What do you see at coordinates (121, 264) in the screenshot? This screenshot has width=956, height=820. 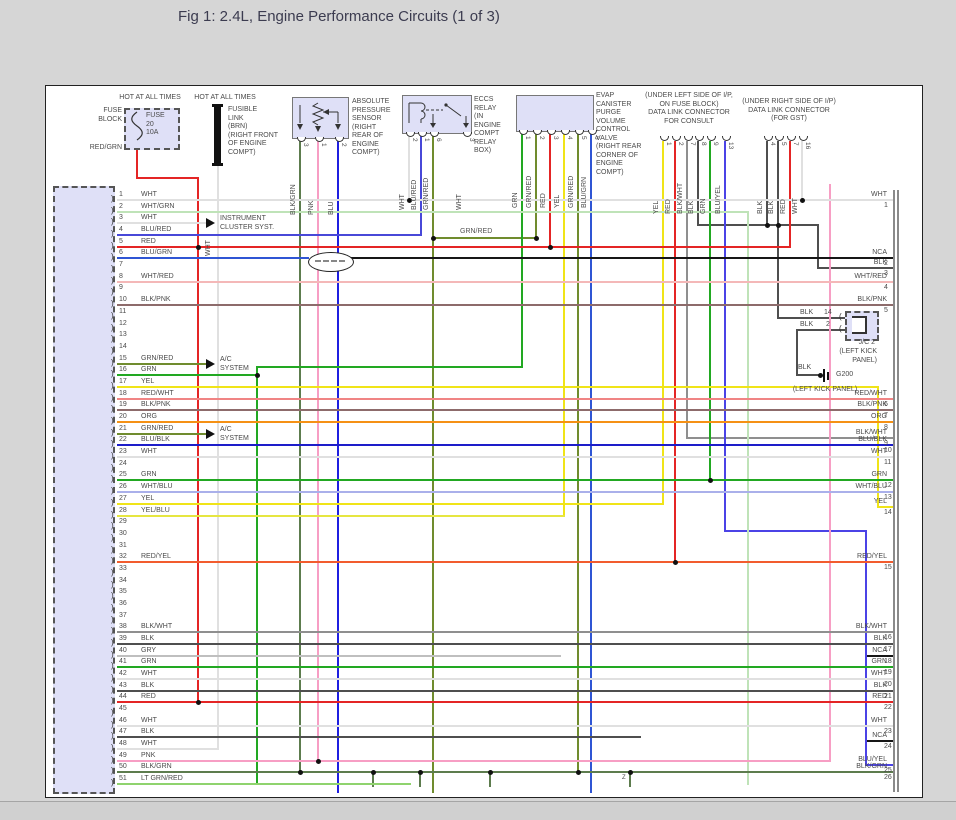 I see `left-pin-number: 7` at bounding box center [121, 264].